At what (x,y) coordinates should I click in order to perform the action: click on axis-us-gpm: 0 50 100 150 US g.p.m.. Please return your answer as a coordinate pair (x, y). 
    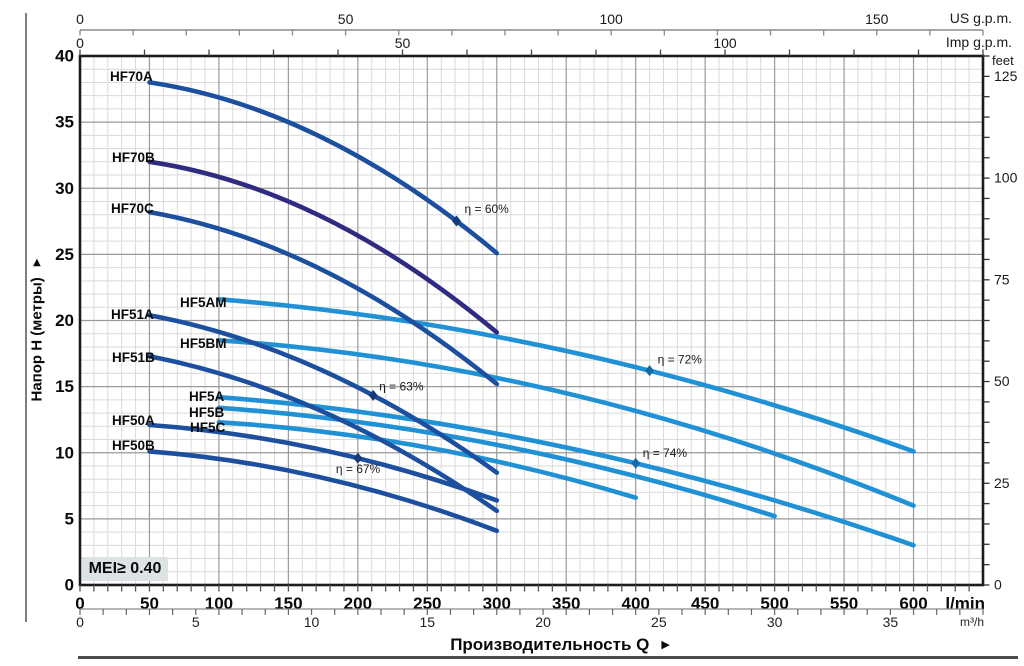
    Looking at the image, I should click on (544, 23).